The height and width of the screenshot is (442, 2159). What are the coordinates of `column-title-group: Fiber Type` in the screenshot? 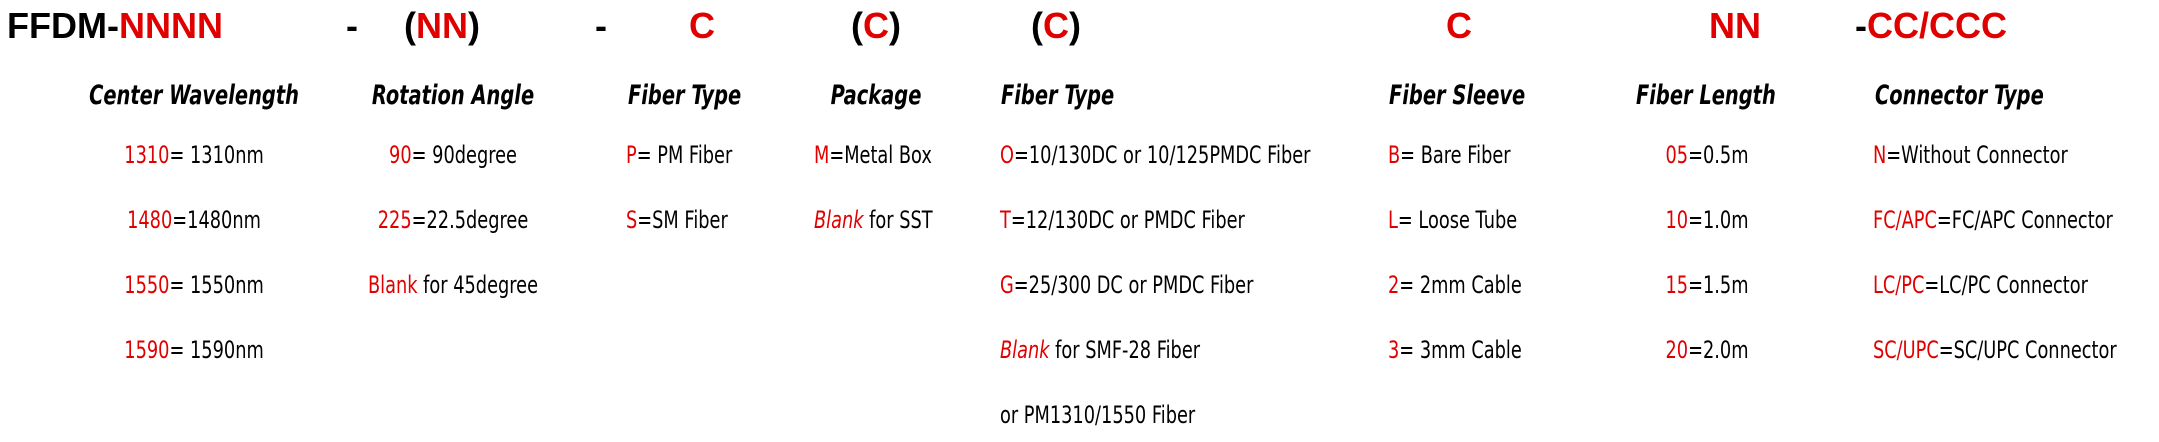 It's located at (1057, 95).